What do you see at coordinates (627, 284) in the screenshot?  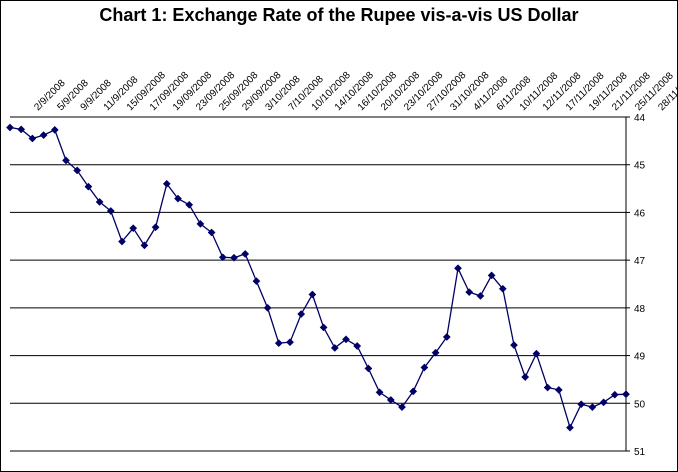 I see `axes` at bounding box center [627, 284].